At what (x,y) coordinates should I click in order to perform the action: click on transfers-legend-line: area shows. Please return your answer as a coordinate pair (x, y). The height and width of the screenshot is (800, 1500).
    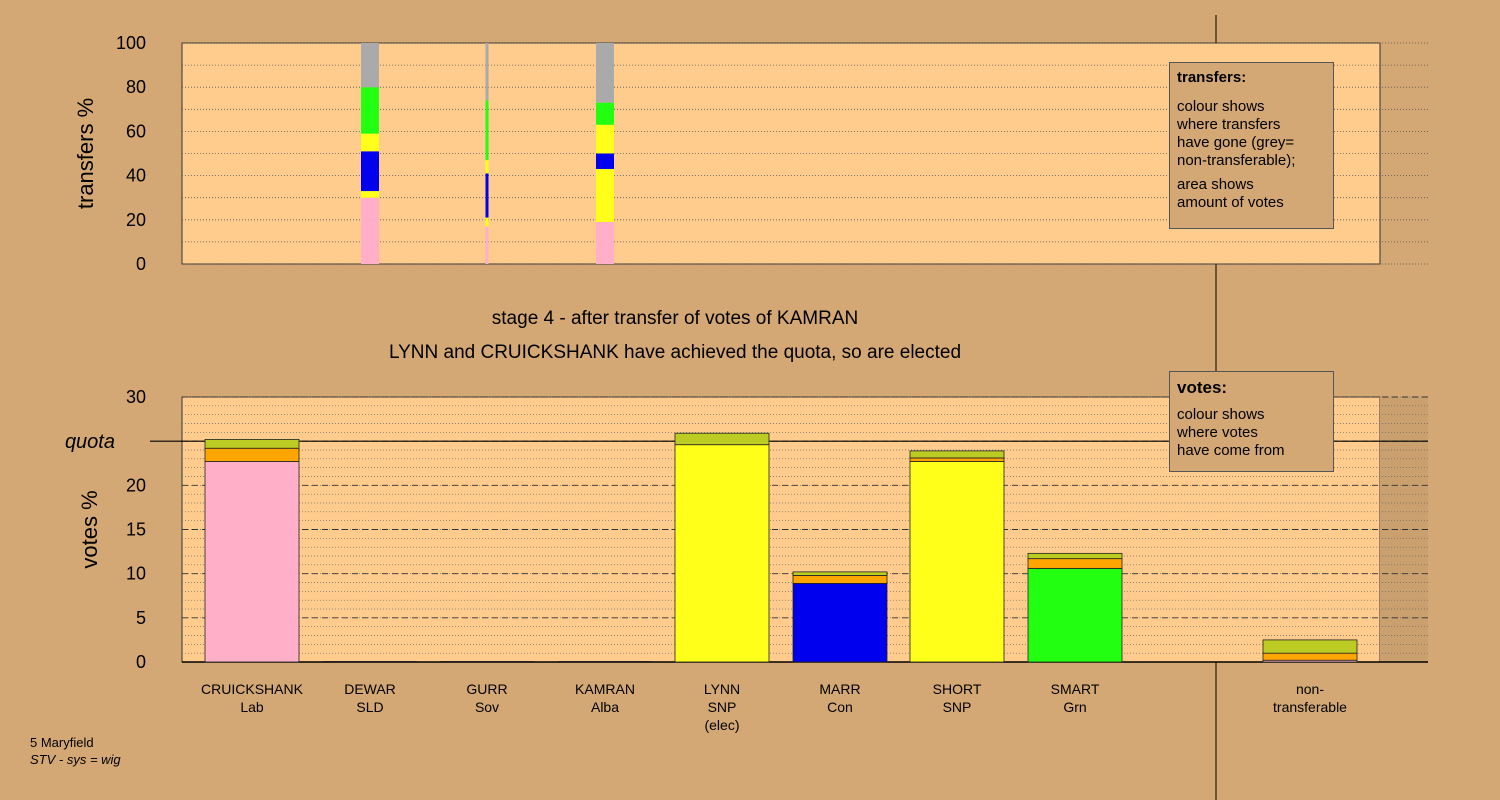
    Looking at the image, I should click on (1215, 184).